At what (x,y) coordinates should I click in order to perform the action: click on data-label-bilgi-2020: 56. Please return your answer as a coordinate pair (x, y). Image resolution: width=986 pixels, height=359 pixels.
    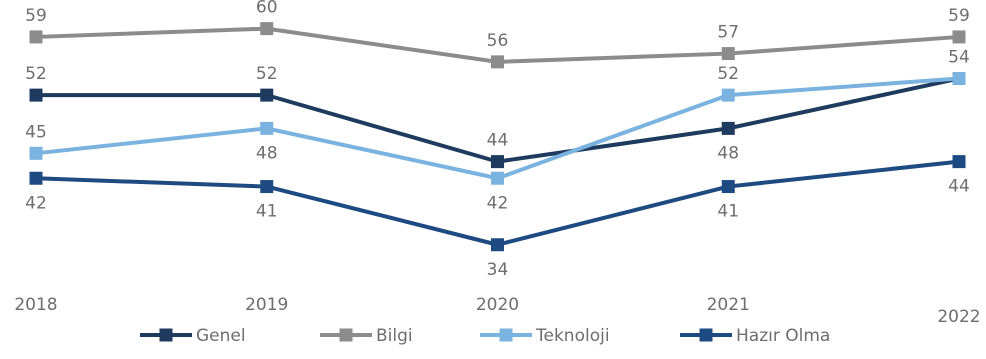
    Looking at the image, I should click on (498, 41).